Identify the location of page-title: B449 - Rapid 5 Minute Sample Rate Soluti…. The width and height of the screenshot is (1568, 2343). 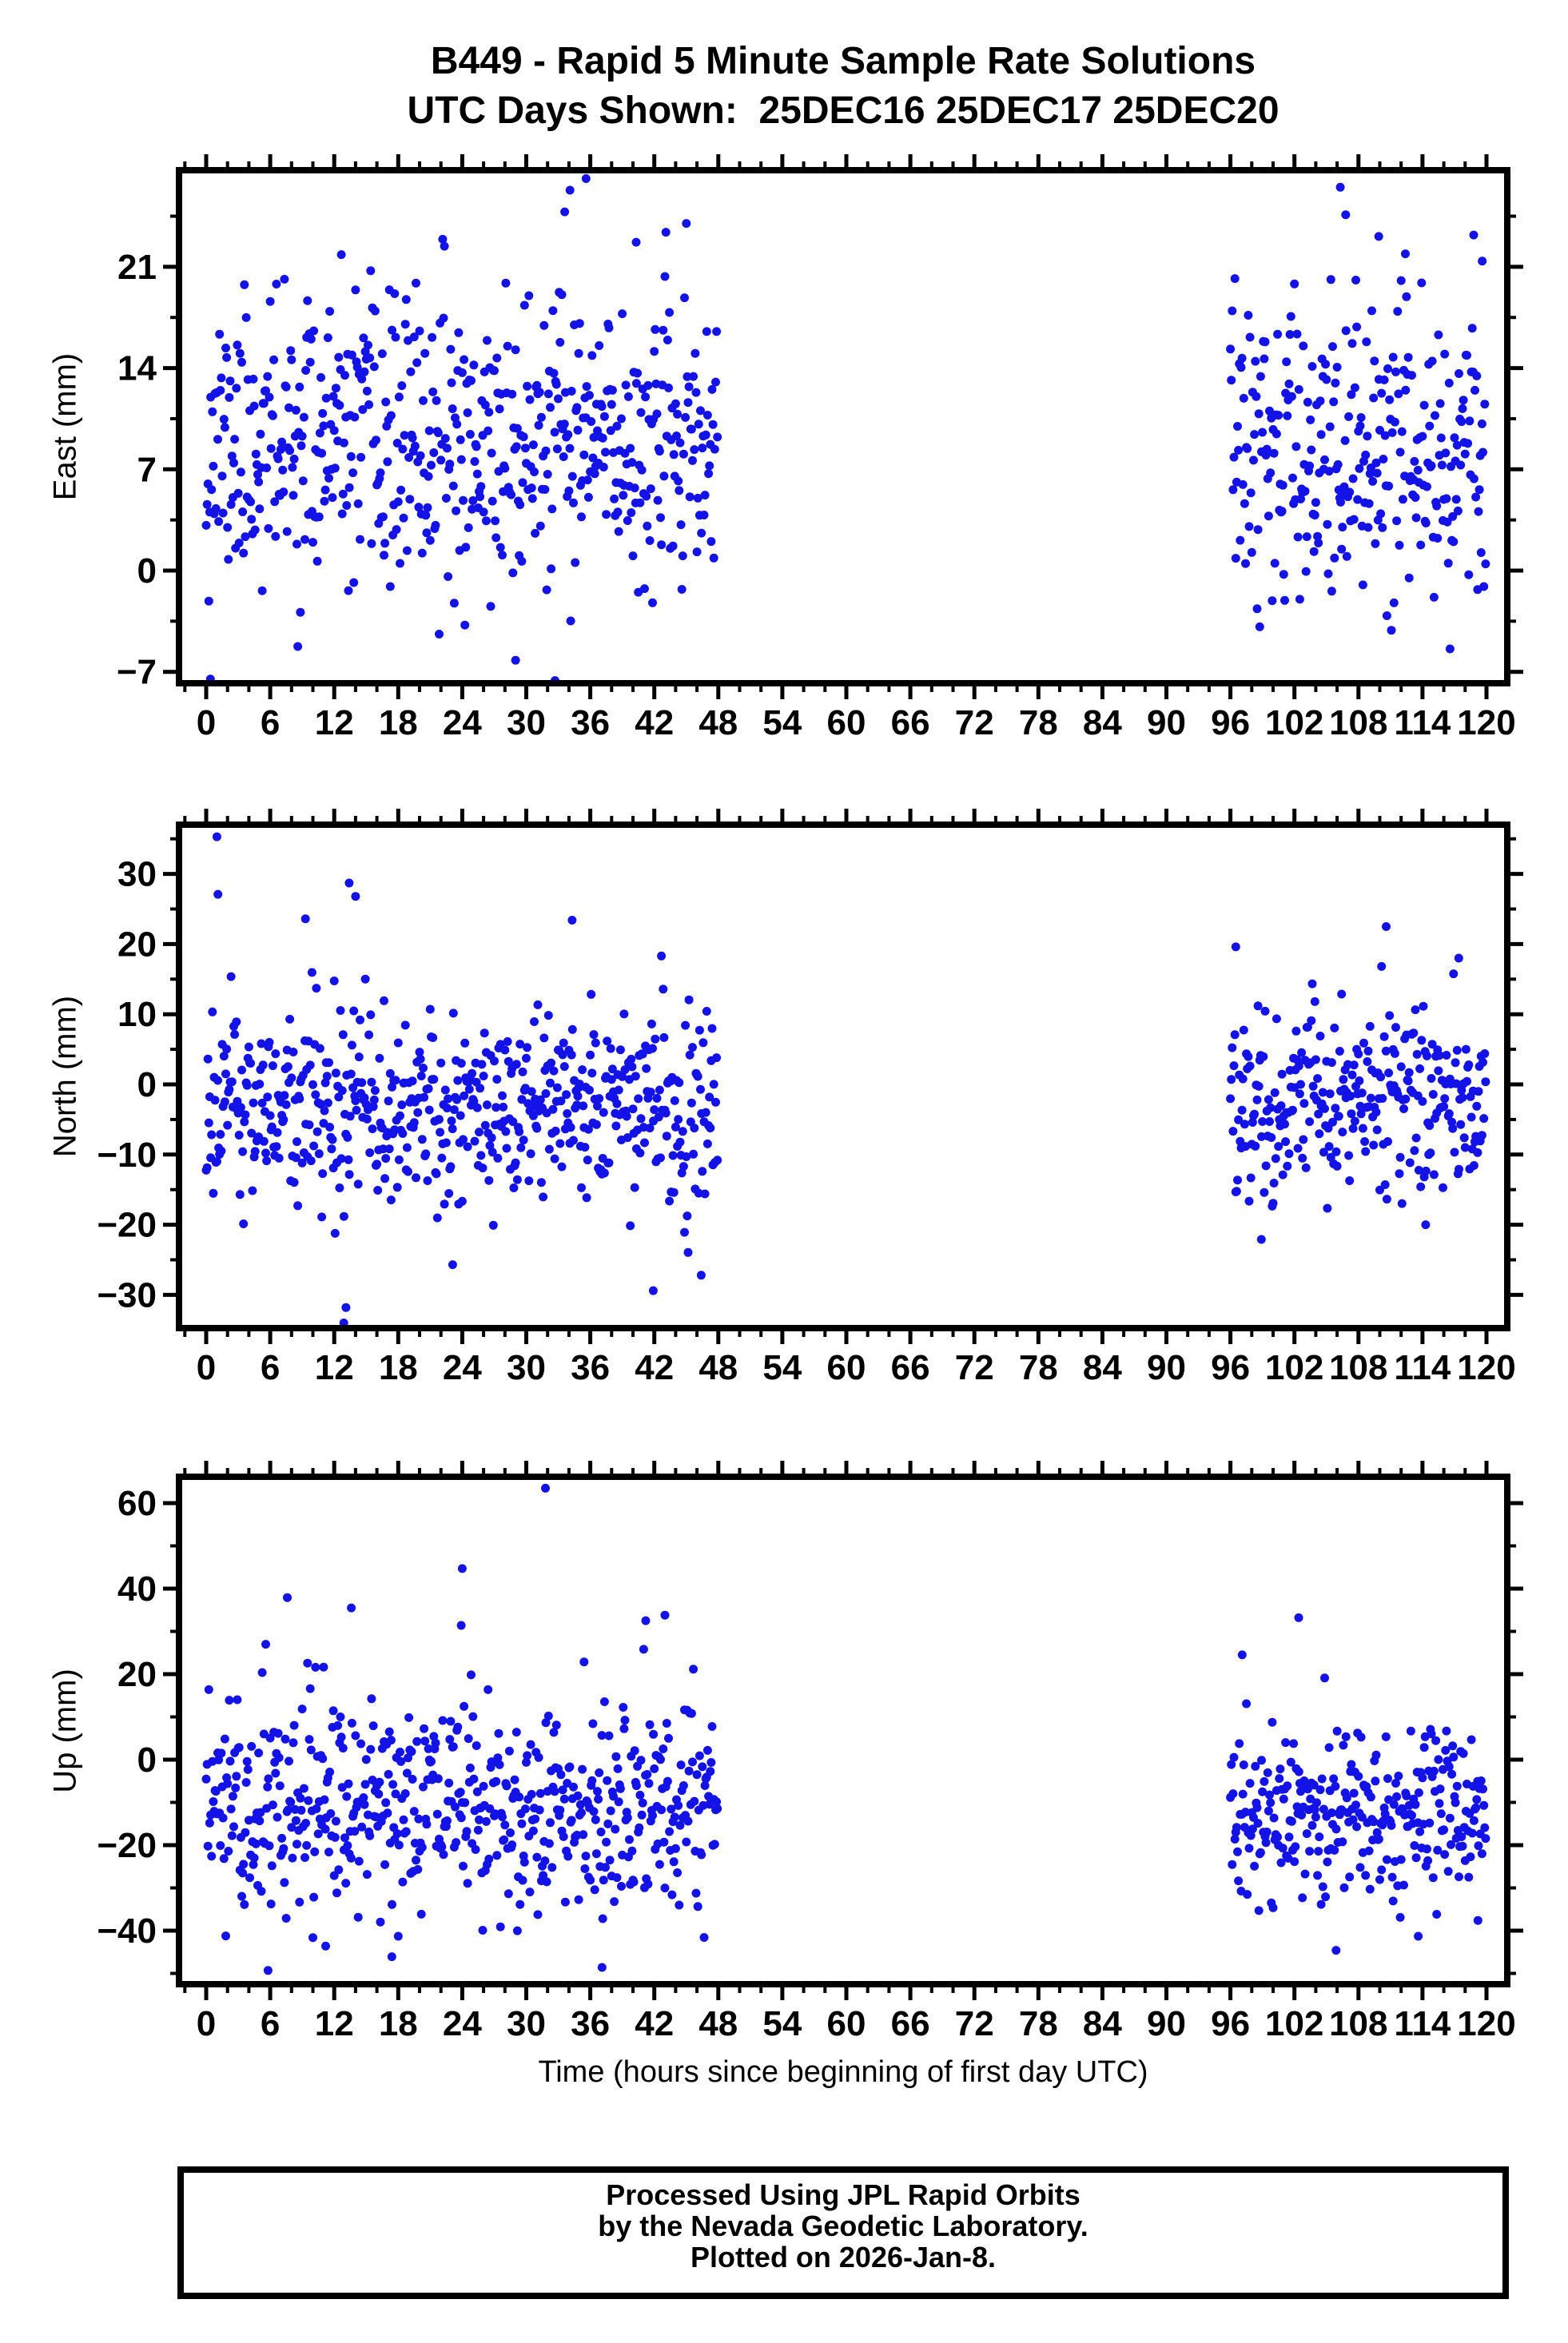
(843, 61).